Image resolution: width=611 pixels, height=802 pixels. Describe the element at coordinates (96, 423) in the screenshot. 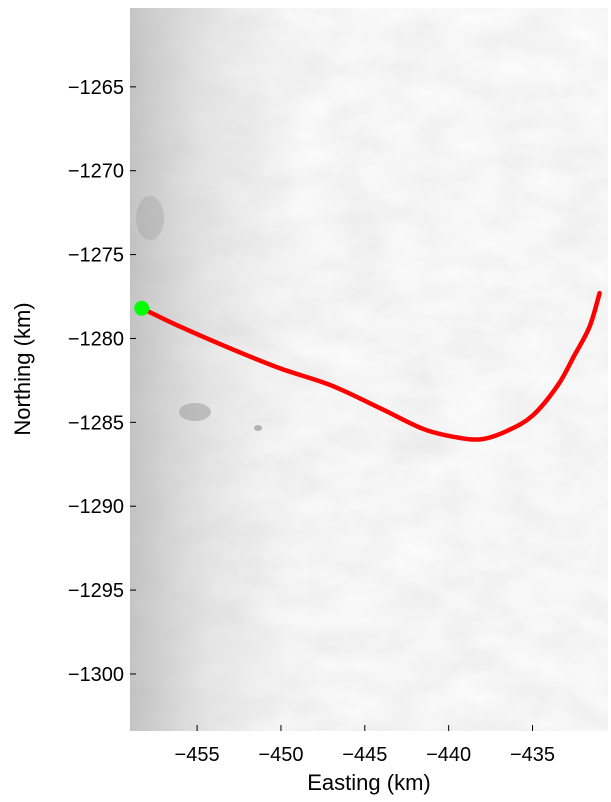

I see `y-tick-label: −1285` at that location.